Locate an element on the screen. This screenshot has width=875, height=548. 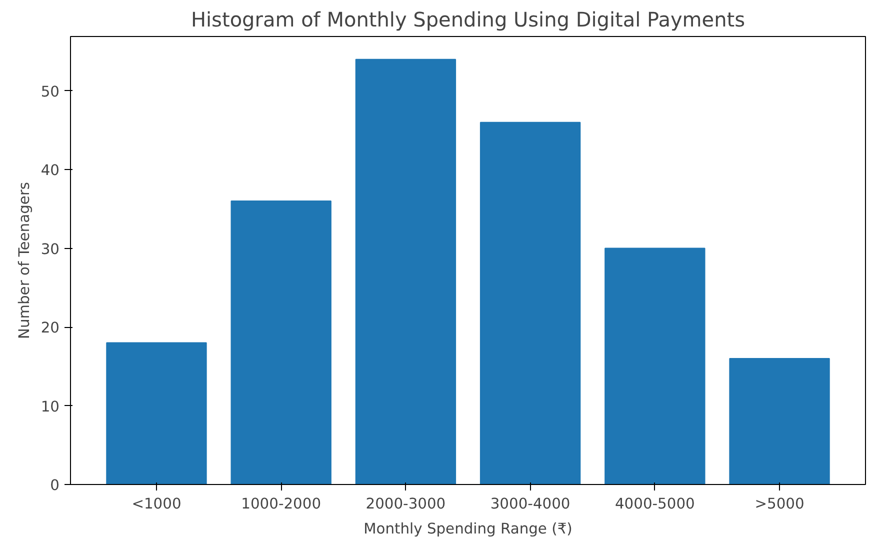
x-tick-label: <1000 is located at coordinates (157, 504).